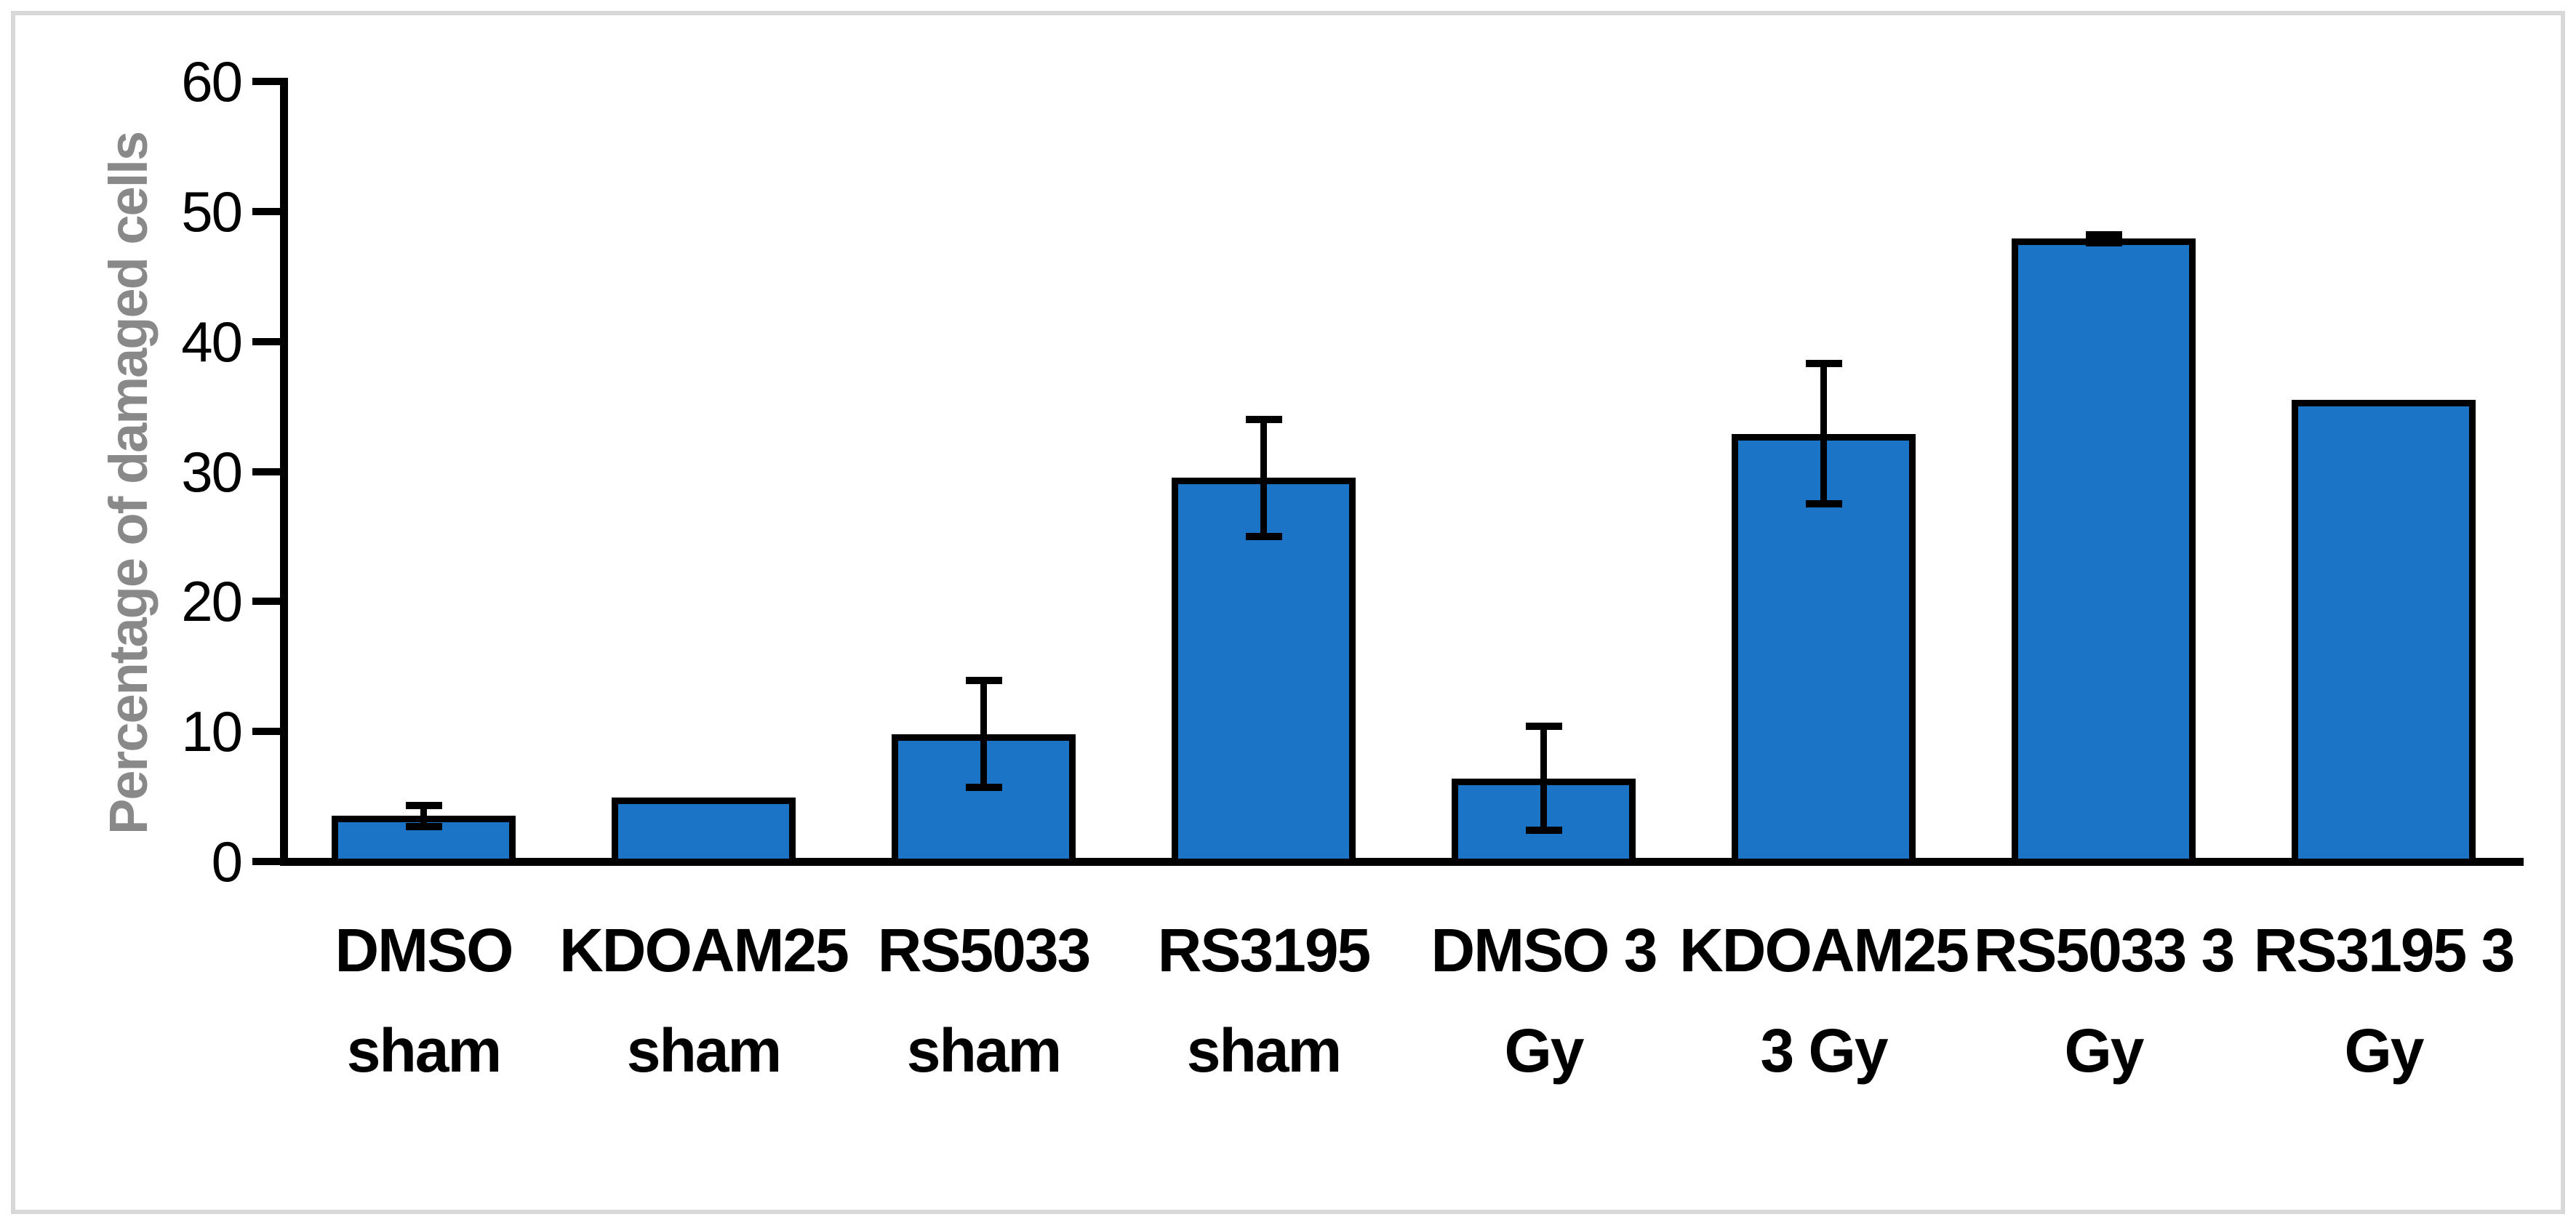 This screenshot has width=2576, height=1225. Describe the element at coordinates (227, 862) in the screenshot. I see `y-tick-label: 0` at that location.